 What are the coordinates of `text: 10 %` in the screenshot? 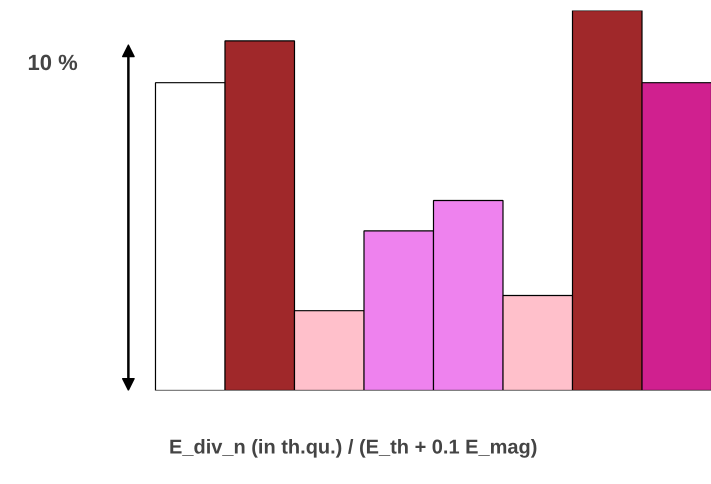 It's located at (53, 63).